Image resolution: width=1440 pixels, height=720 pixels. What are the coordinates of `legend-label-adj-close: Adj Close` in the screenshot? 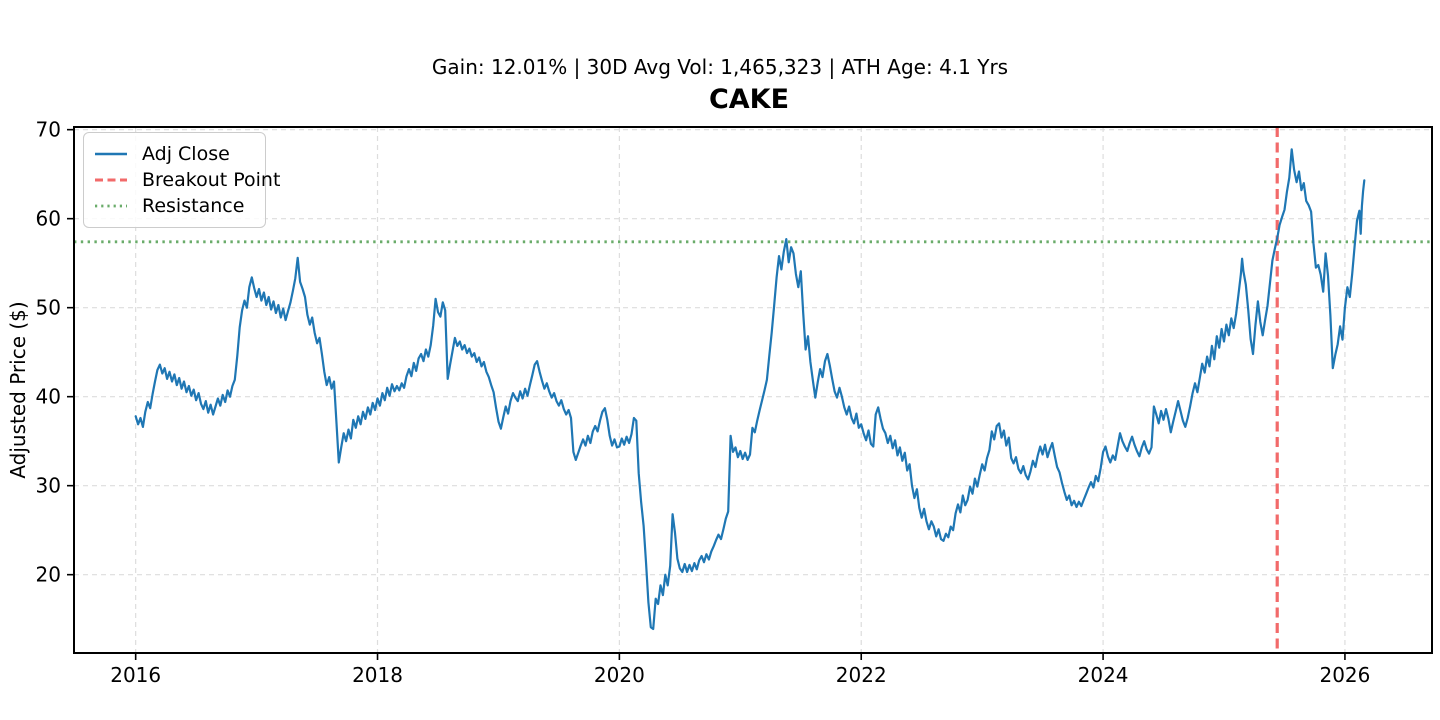 It's located at (186, 154).